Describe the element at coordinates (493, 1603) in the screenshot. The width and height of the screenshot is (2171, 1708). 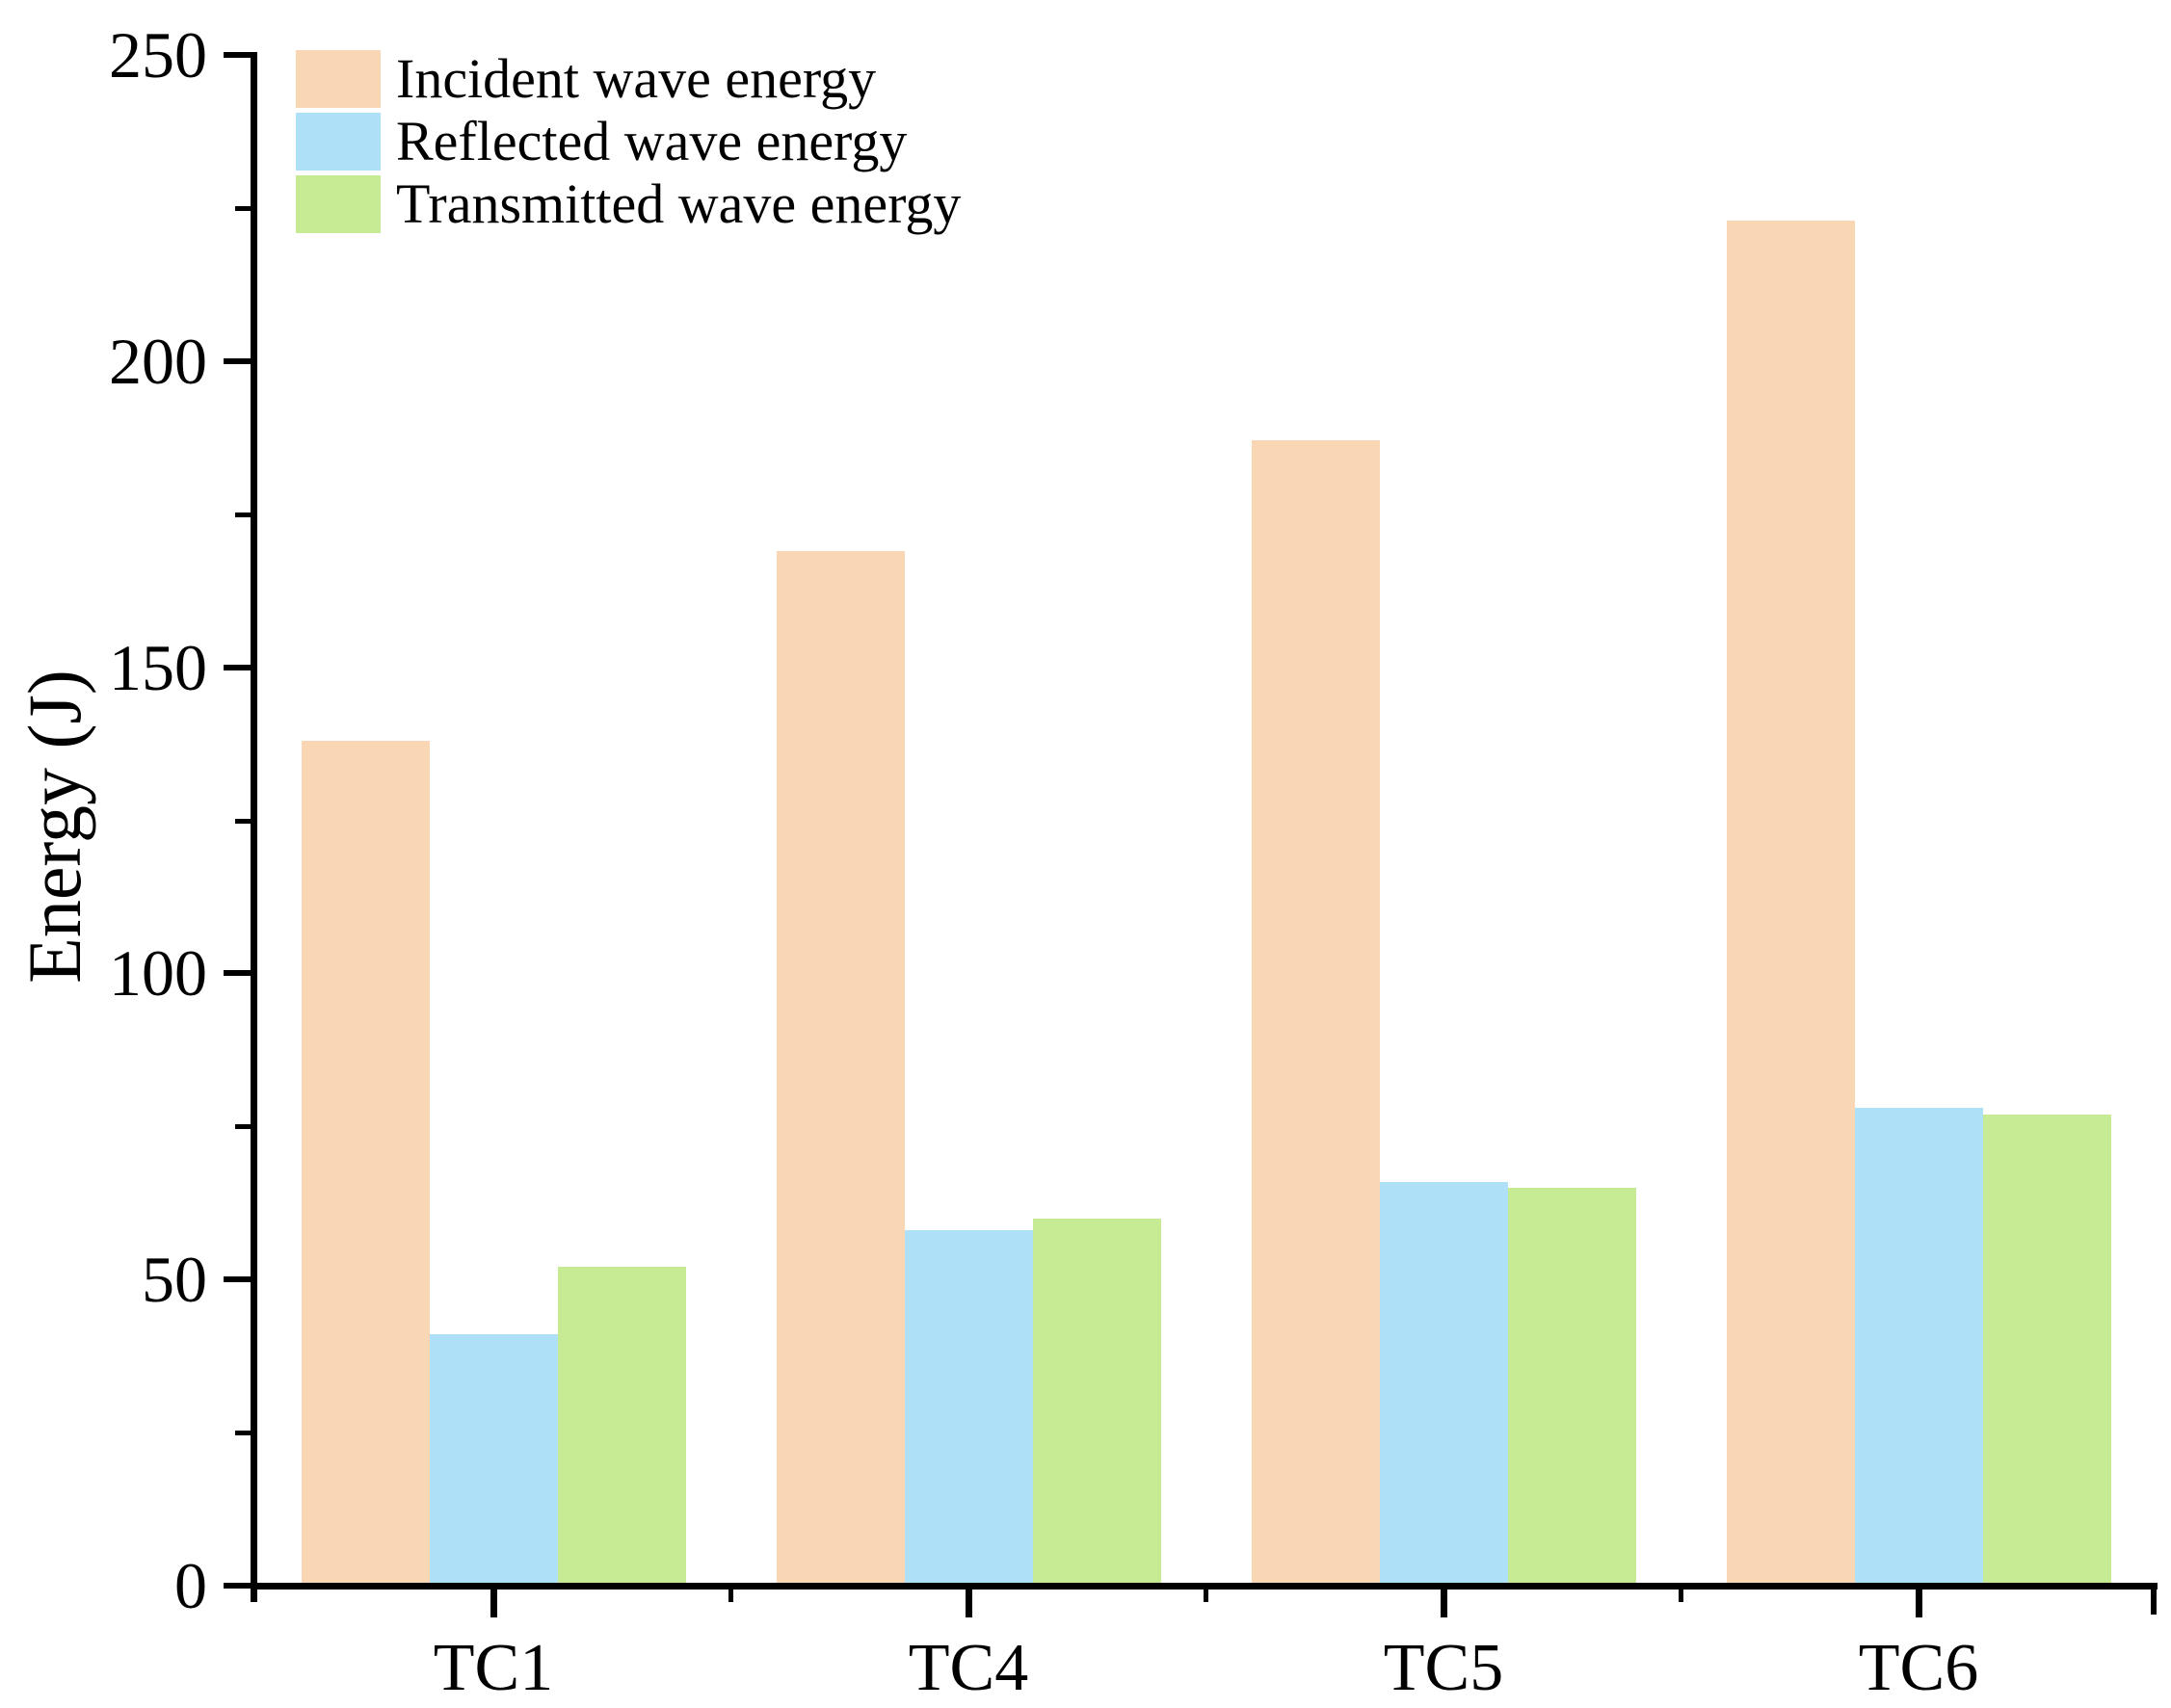
I see `x-tick-tc1` at that location.